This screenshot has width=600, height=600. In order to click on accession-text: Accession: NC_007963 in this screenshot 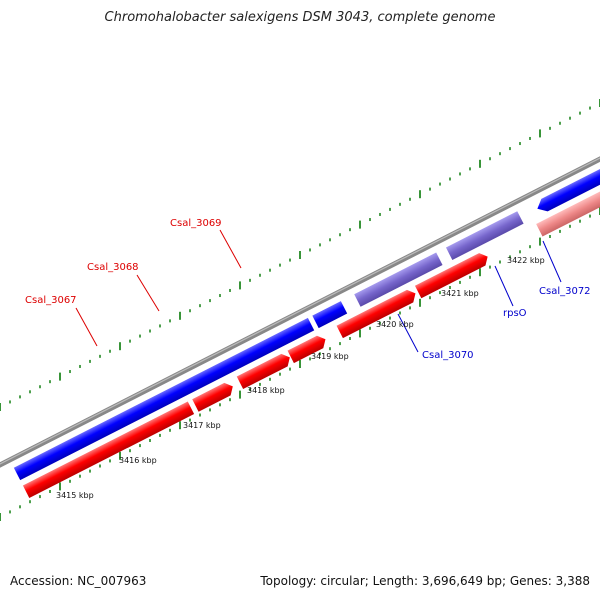, I will do `click(78, 581)`.